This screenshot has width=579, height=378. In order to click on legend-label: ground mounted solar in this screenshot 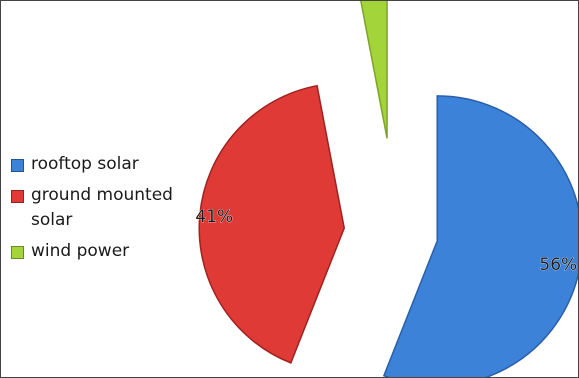, I will do `click(102, 207)`.